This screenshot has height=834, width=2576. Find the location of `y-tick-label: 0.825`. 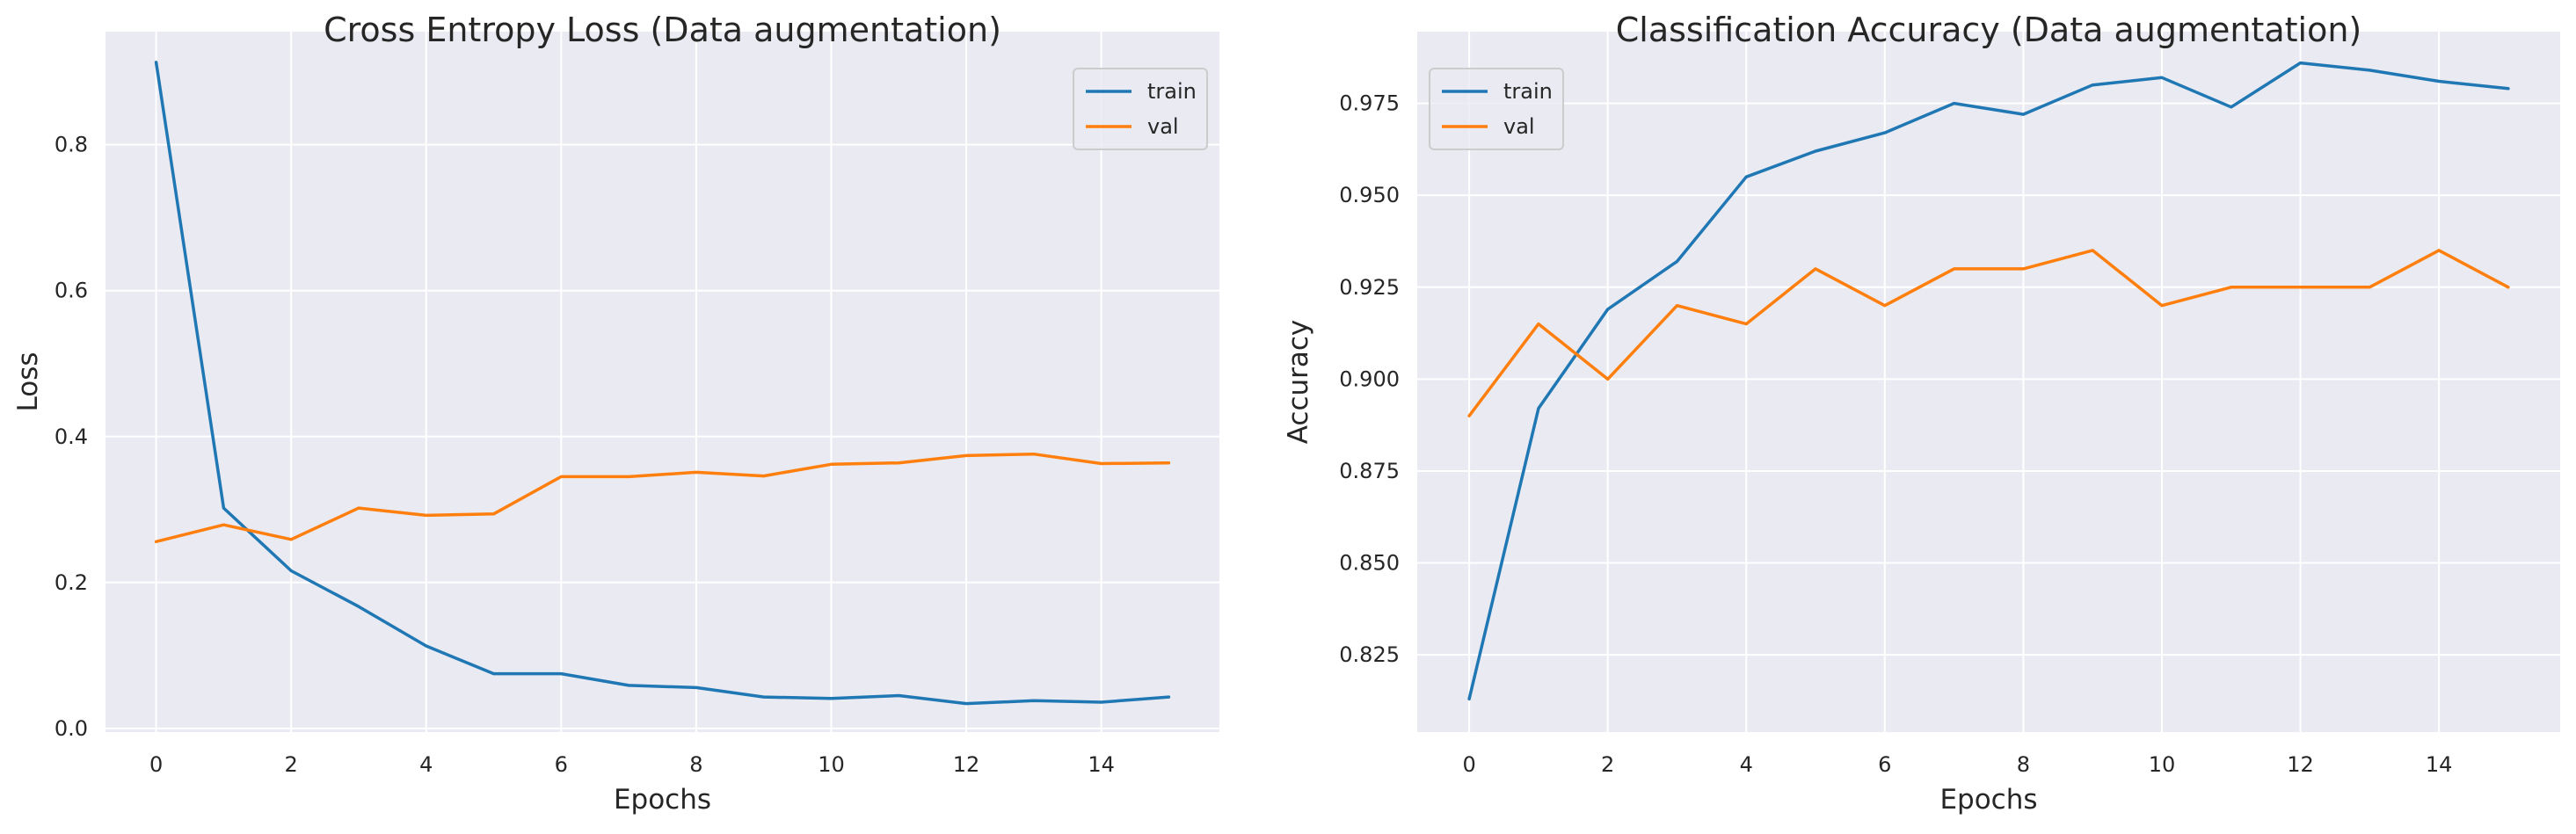

y-tick-label: 0.825 is located at coordinates (1369, 655).